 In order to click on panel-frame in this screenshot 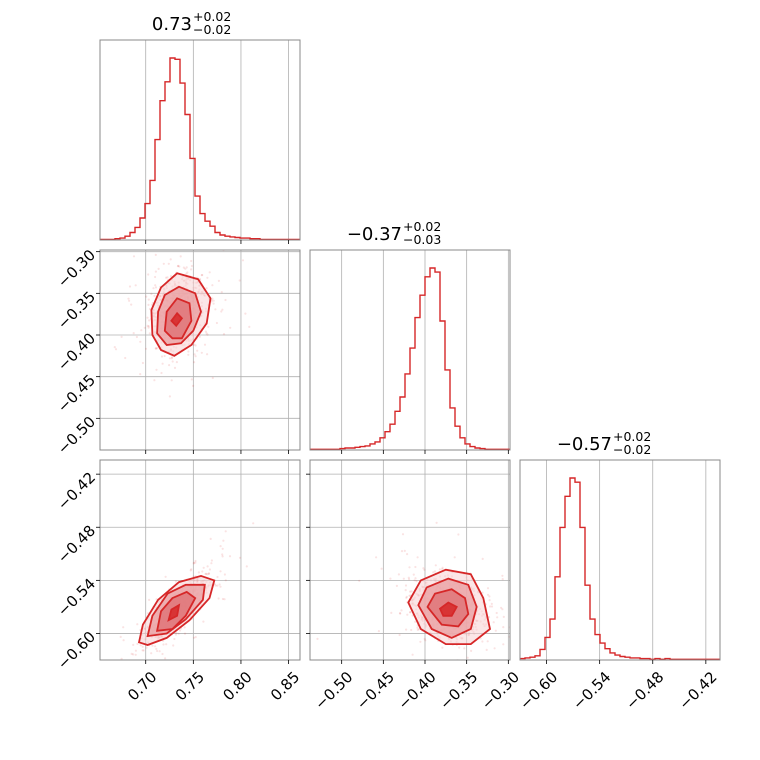, I will do `click(200, 140)`.